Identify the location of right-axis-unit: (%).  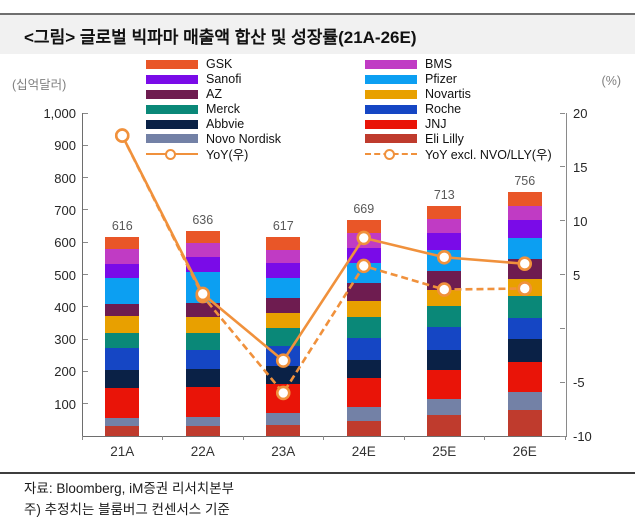
(611, 81).